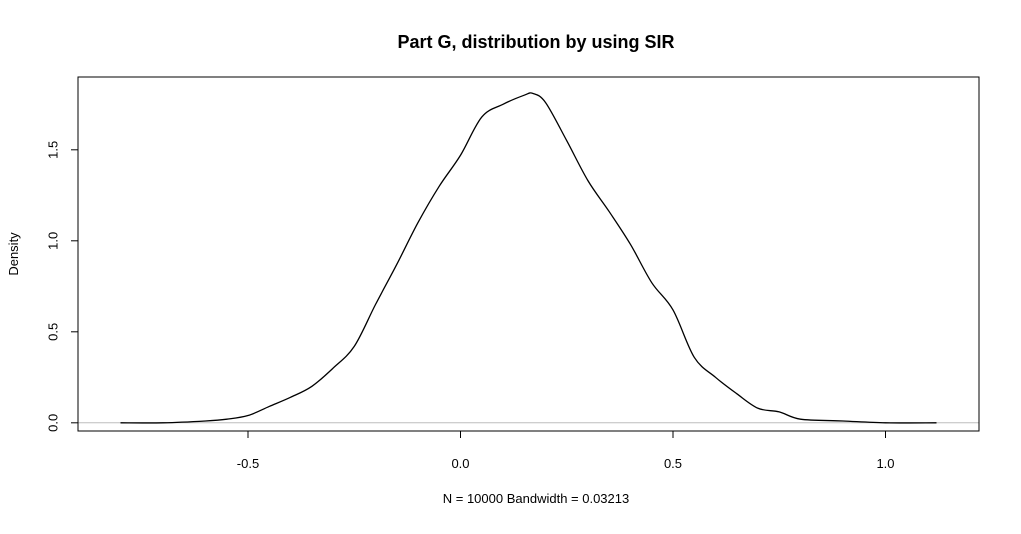 Image resolution: width=1021 pixels, height=534 pixels. What do you see at coordinates (53, 150) in the screenshot?
I see `y-tick-label: 1.5` at bounding box center [53, 150].